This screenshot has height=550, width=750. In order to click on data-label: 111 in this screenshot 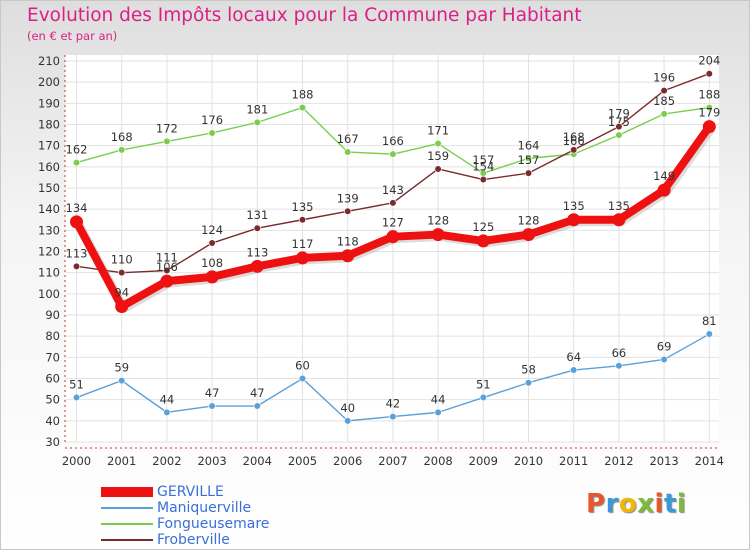, I will do `click(167, 258)`.